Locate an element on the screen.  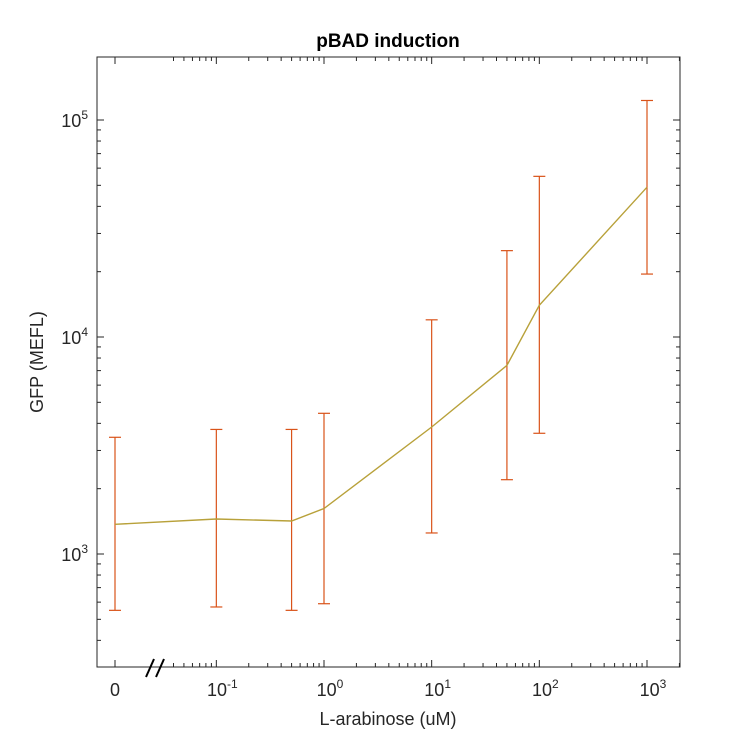
x-axis-label: L-arabinose (uM) is located at coordinates (387, 719).